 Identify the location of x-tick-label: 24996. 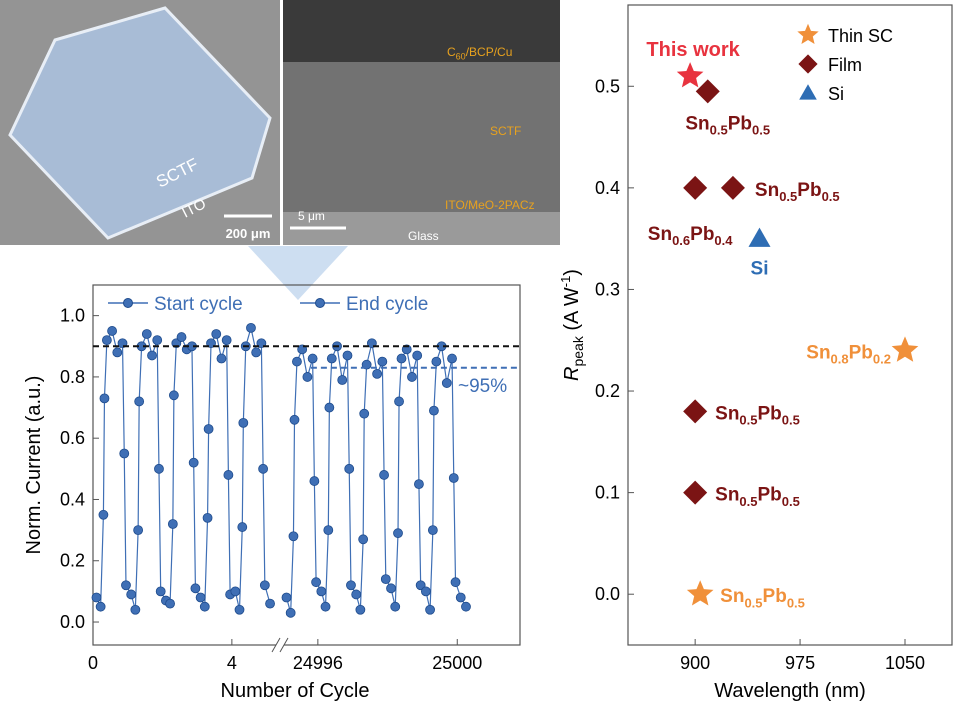
(318, 663).